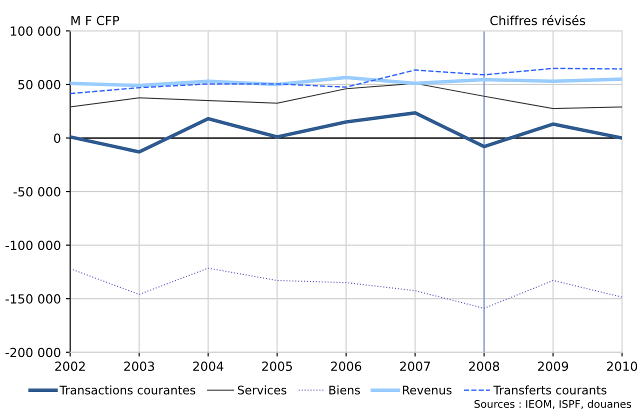 This screenshot has width=638, height=412. Describe the element at coordinates (128, 390) in the screenshot. I see `legend-label: Transactions courantes` at that location.